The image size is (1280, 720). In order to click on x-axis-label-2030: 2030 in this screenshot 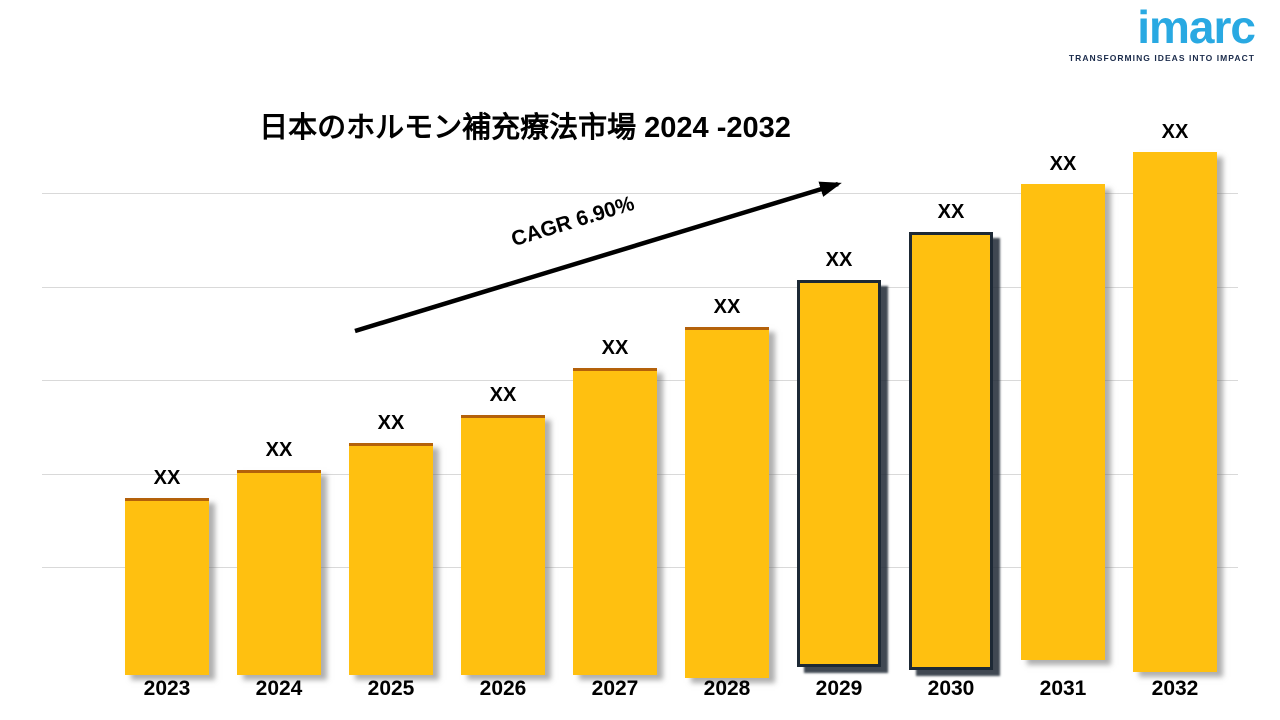, I will do `click(951, 688)`.